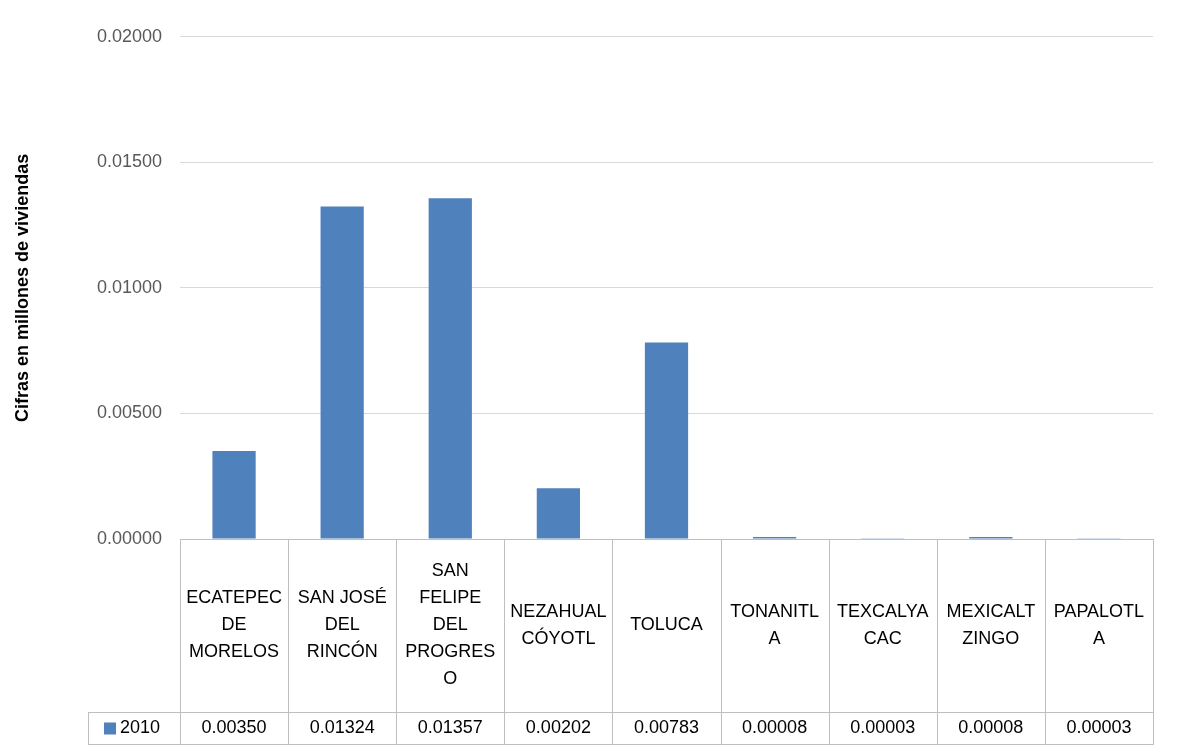 The width and height of the screenshot is (1177, 755). Describe the element at coordinates (558, 624) in the screenshot. I see `x-tick-label: NEZAHUALCÓYOTL` at that location.